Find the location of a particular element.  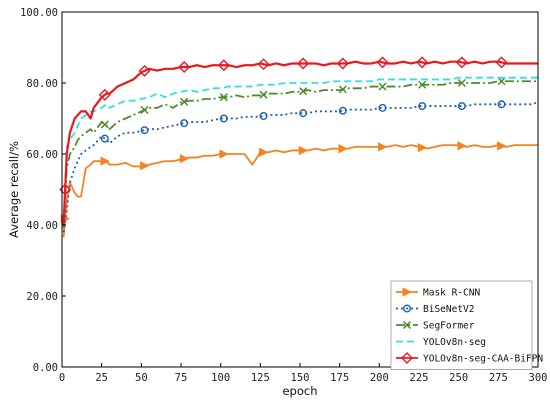

y-tick-label: 40.00 is located at coordinates (42, 226).